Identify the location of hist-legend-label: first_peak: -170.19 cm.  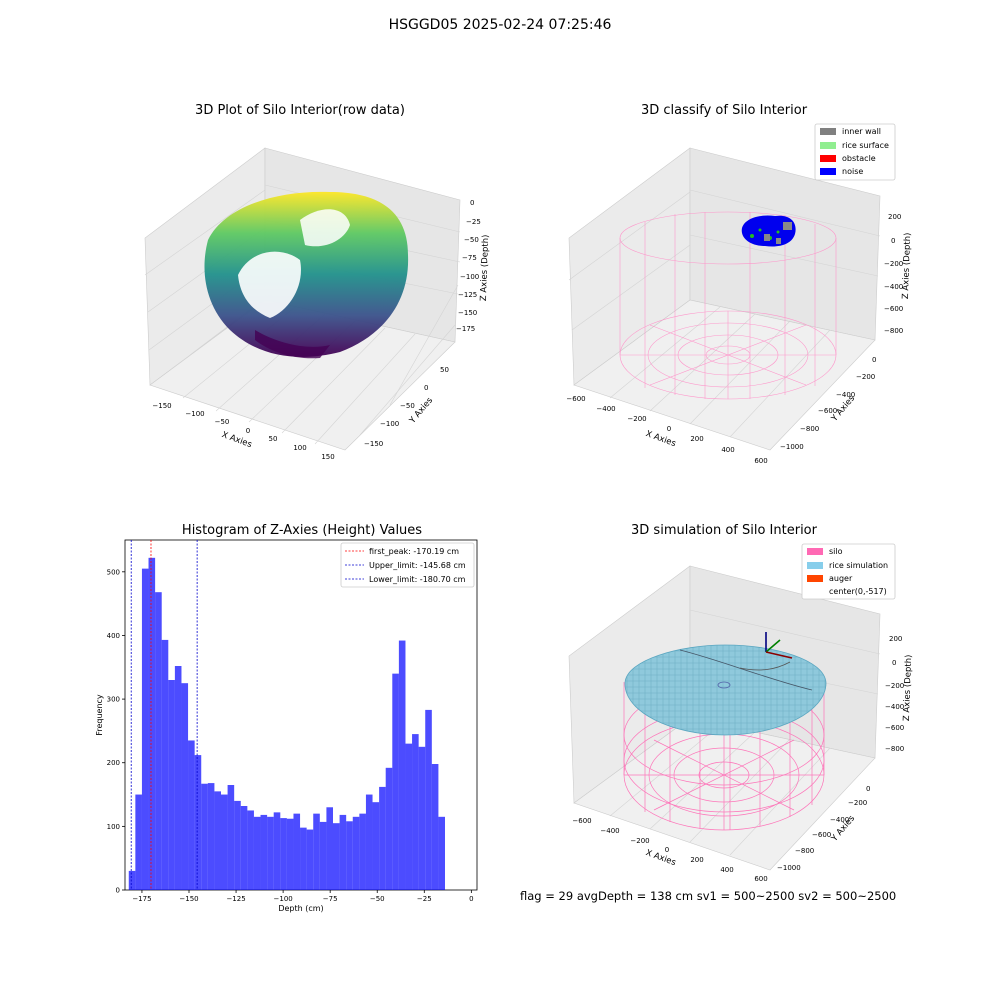
(414, 551).